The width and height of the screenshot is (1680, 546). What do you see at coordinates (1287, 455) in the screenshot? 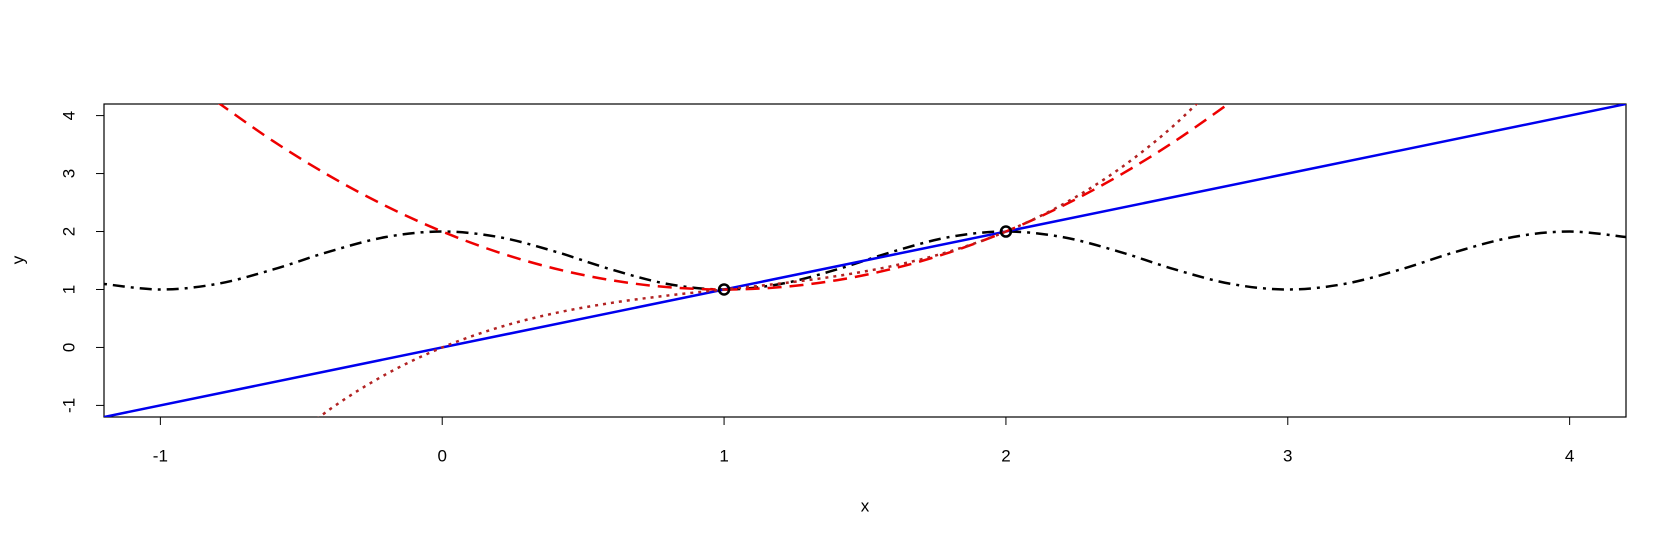
I see `x-tick-label: 3` at bounding box center [1287, 455].